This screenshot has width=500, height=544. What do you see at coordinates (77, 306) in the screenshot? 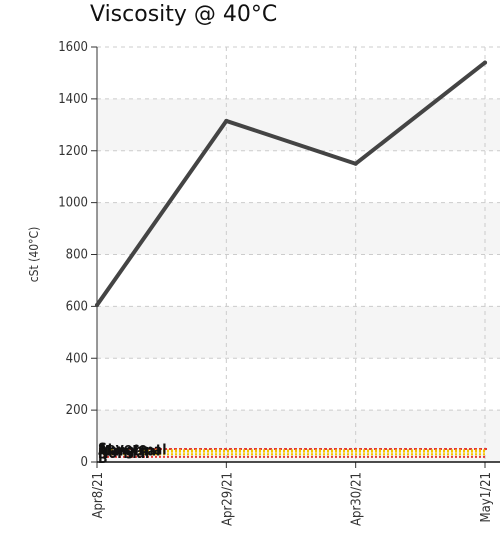
I see `y-tick-label: 600` at bounding box center [77, 306].